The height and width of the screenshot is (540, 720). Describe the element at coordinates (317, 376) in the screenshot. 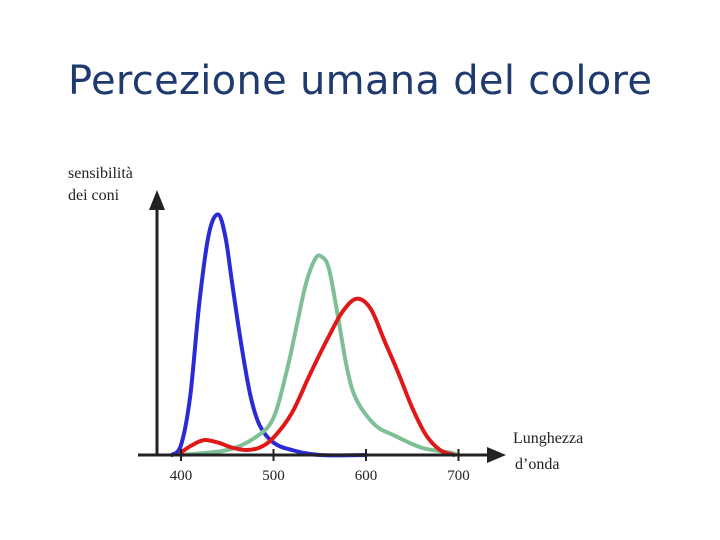

I see `series-2-line` at that location.